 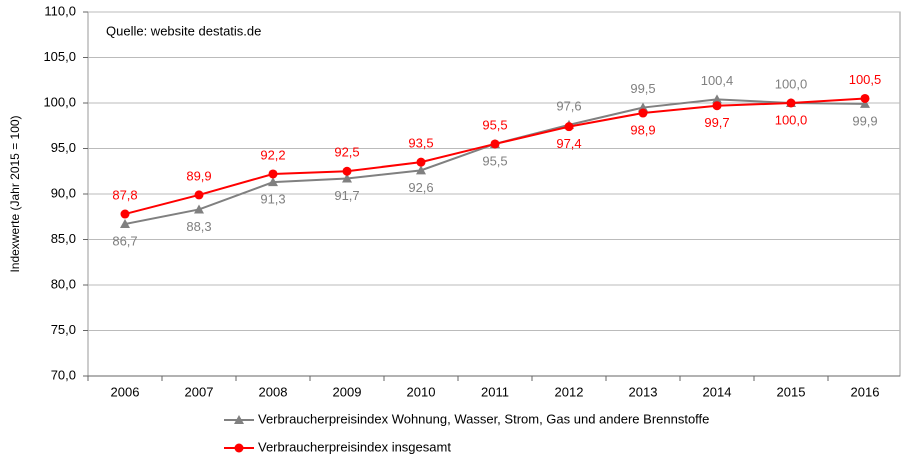 I want to click on y-tick-label: 80,0, so click(x=63, y=283).